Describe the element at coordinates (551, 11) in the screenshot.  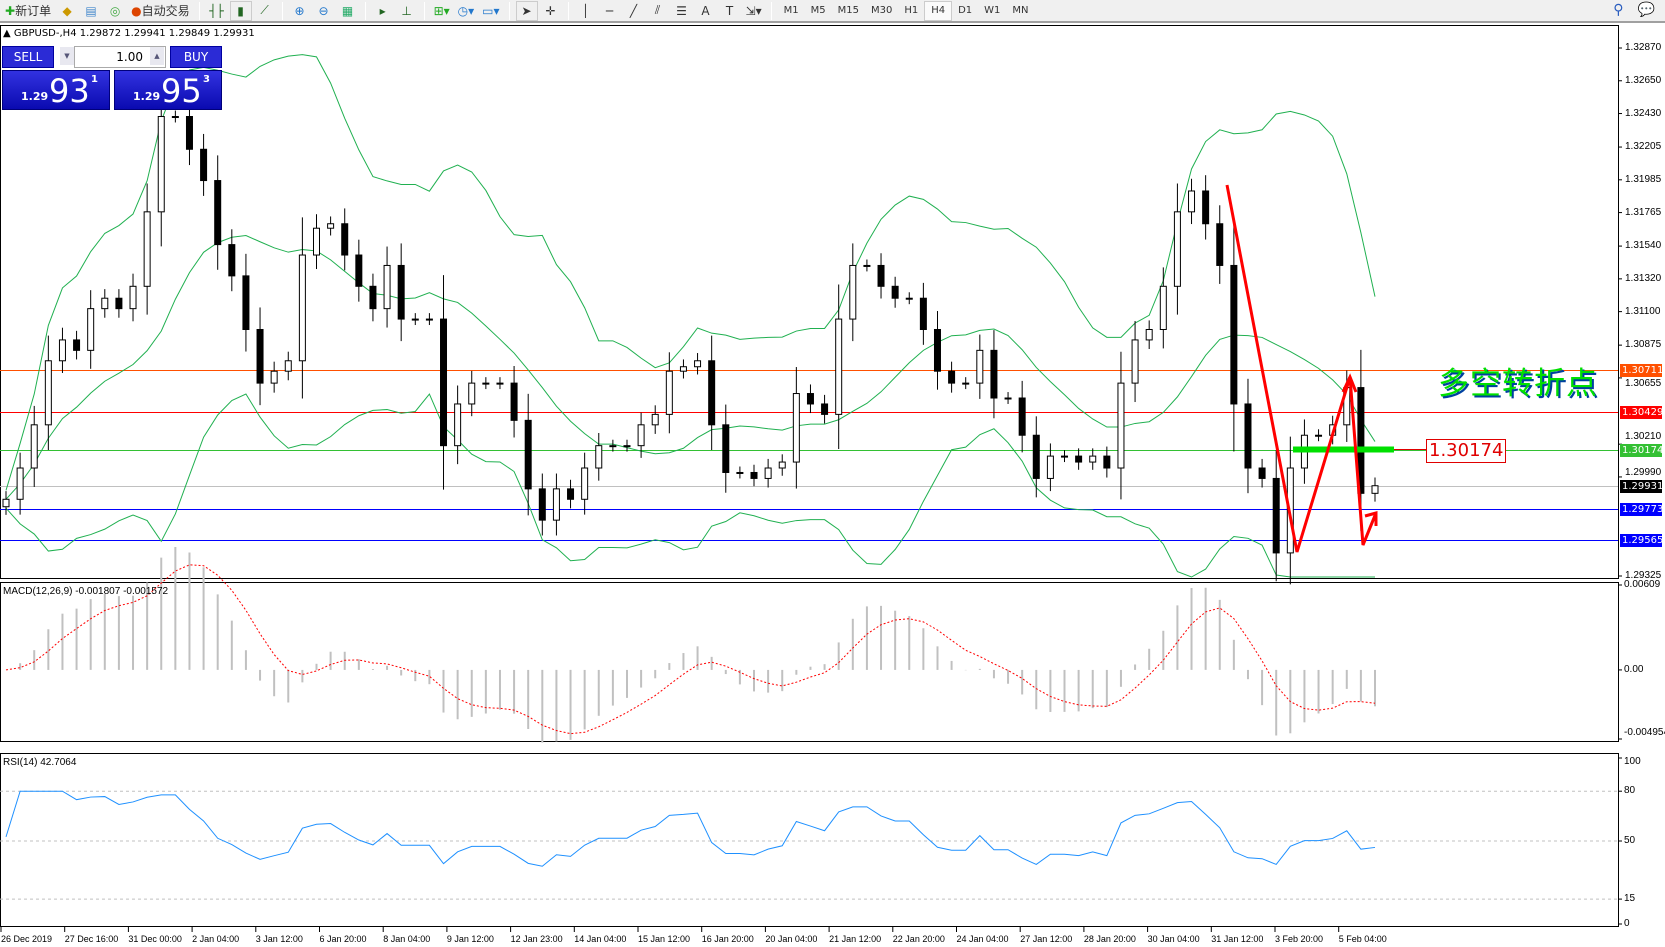
I see `crosshair-button: ✛` at that location.